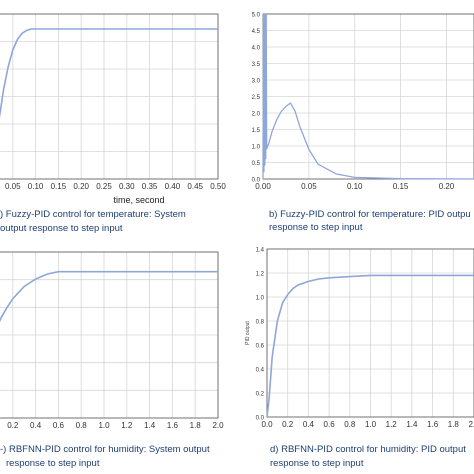  I want to click on panel-d-x-tick-label: 0.8, so click(350, 424).